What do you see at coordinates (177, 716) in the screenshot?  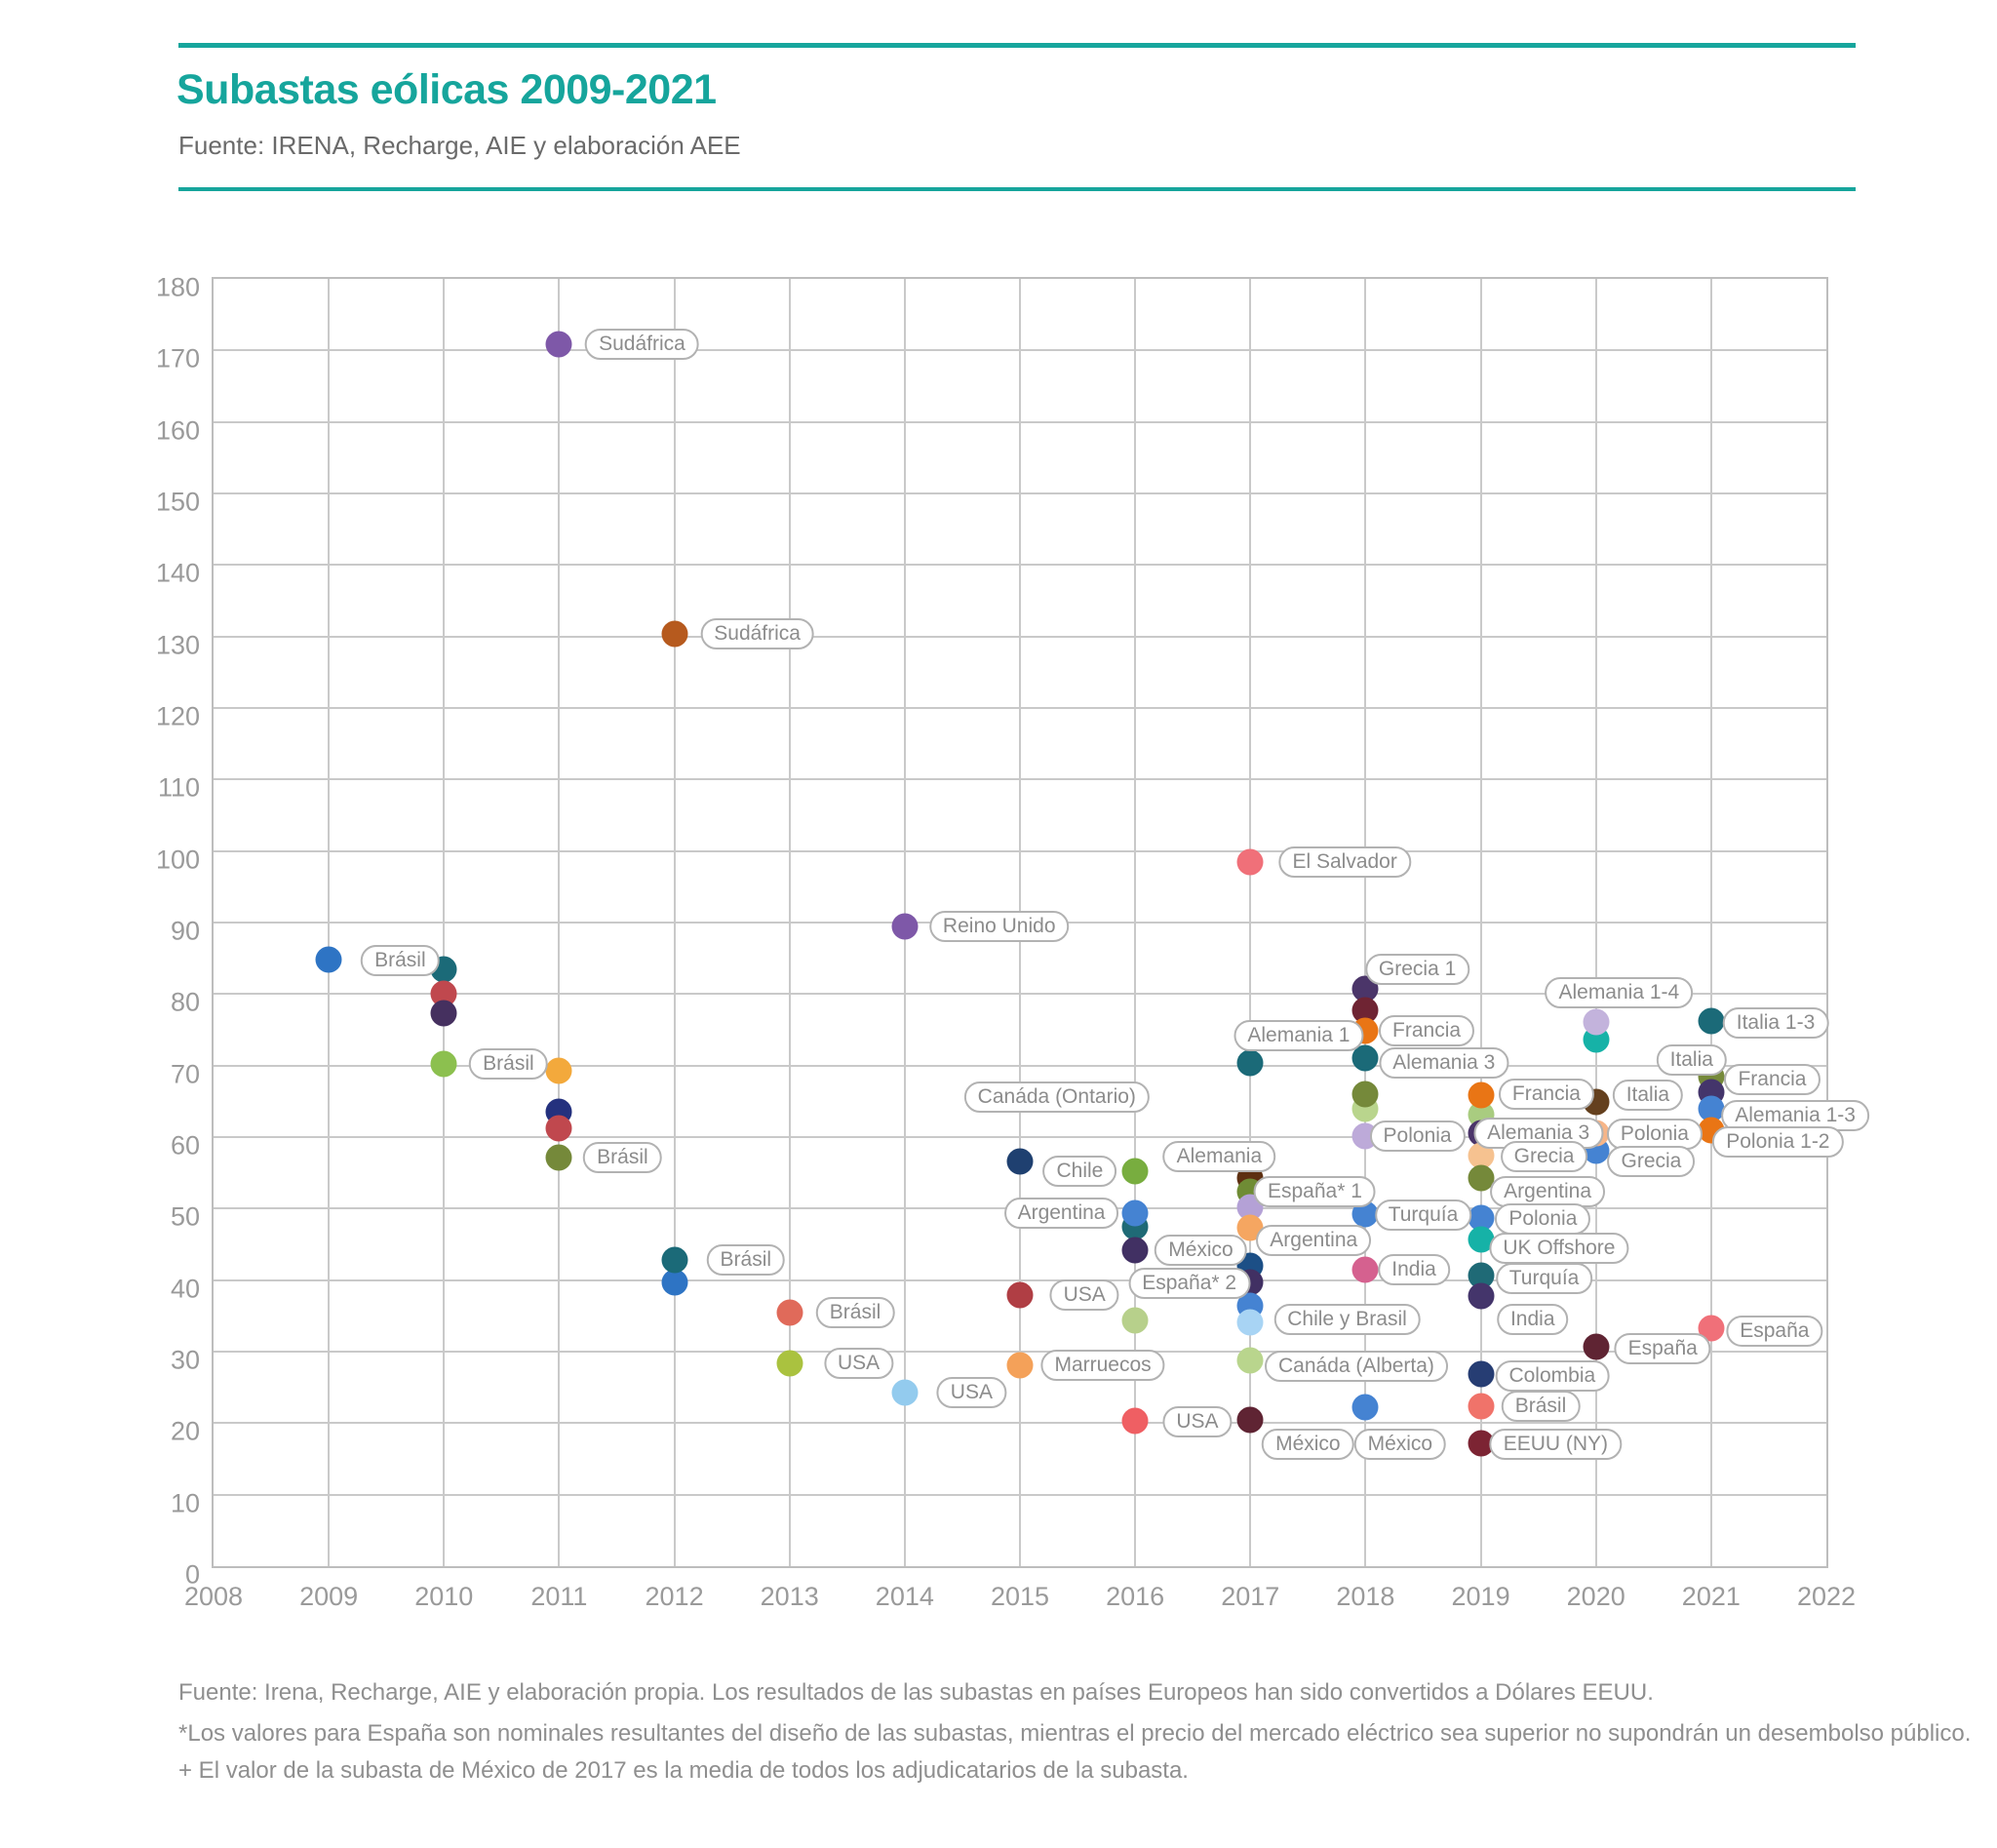 I see `y-tick-label: 120` at bounding box center [177, 716].